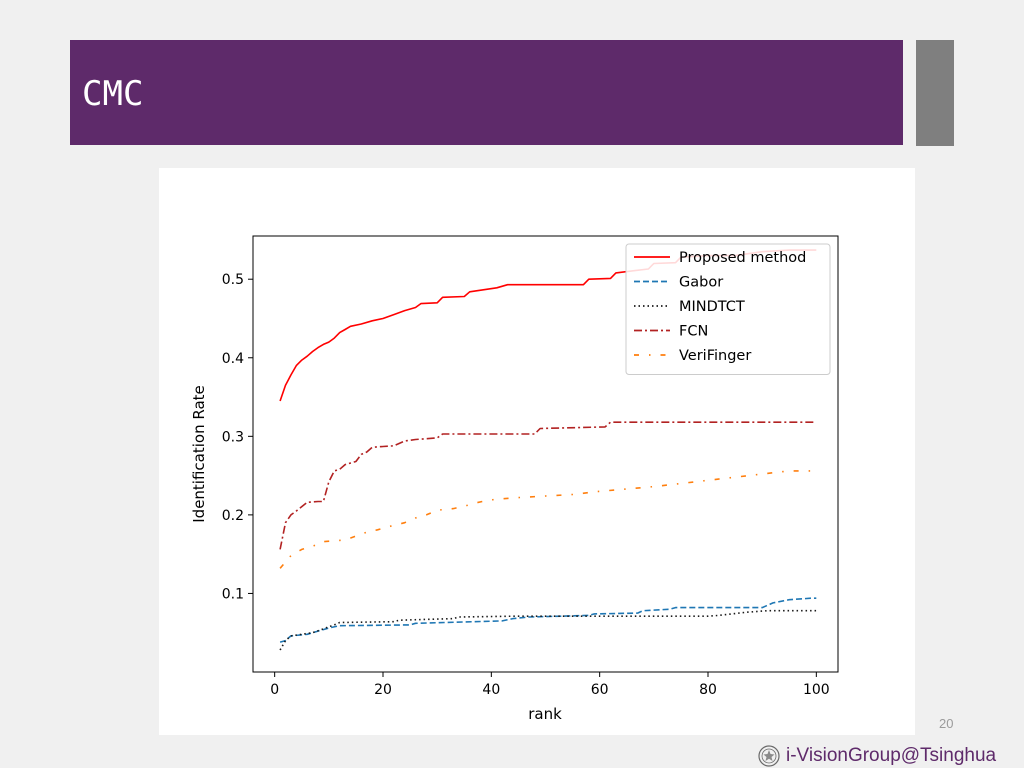  What do you see at coordinates (233, 280) in the screenshot?
I see `y-tick-label: 0.5` at bounding box center [233, 280].